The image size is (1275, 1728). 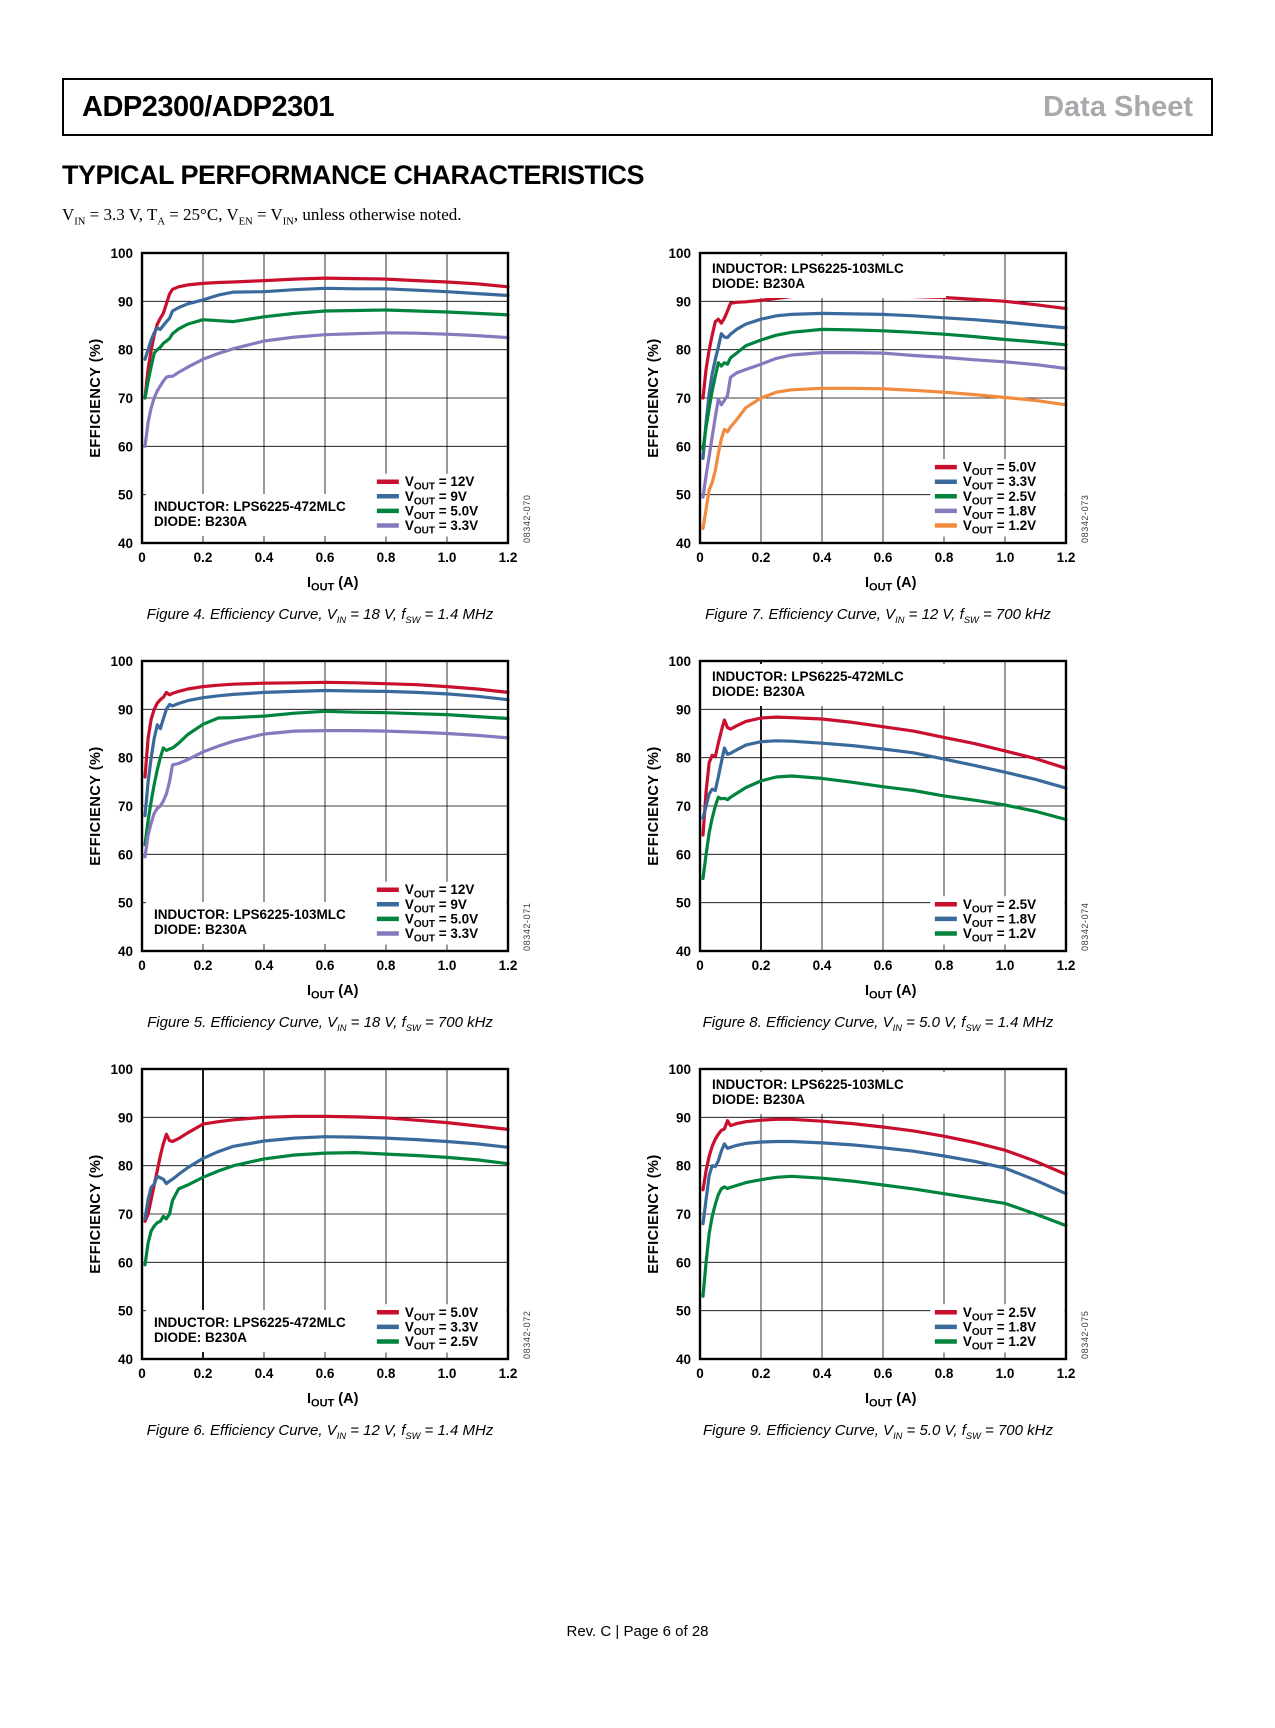 What do you see at coordinates (1085, 519) in the screenshot?
I see `figure-code: 08342-073` at bounding box center [1085, 519].